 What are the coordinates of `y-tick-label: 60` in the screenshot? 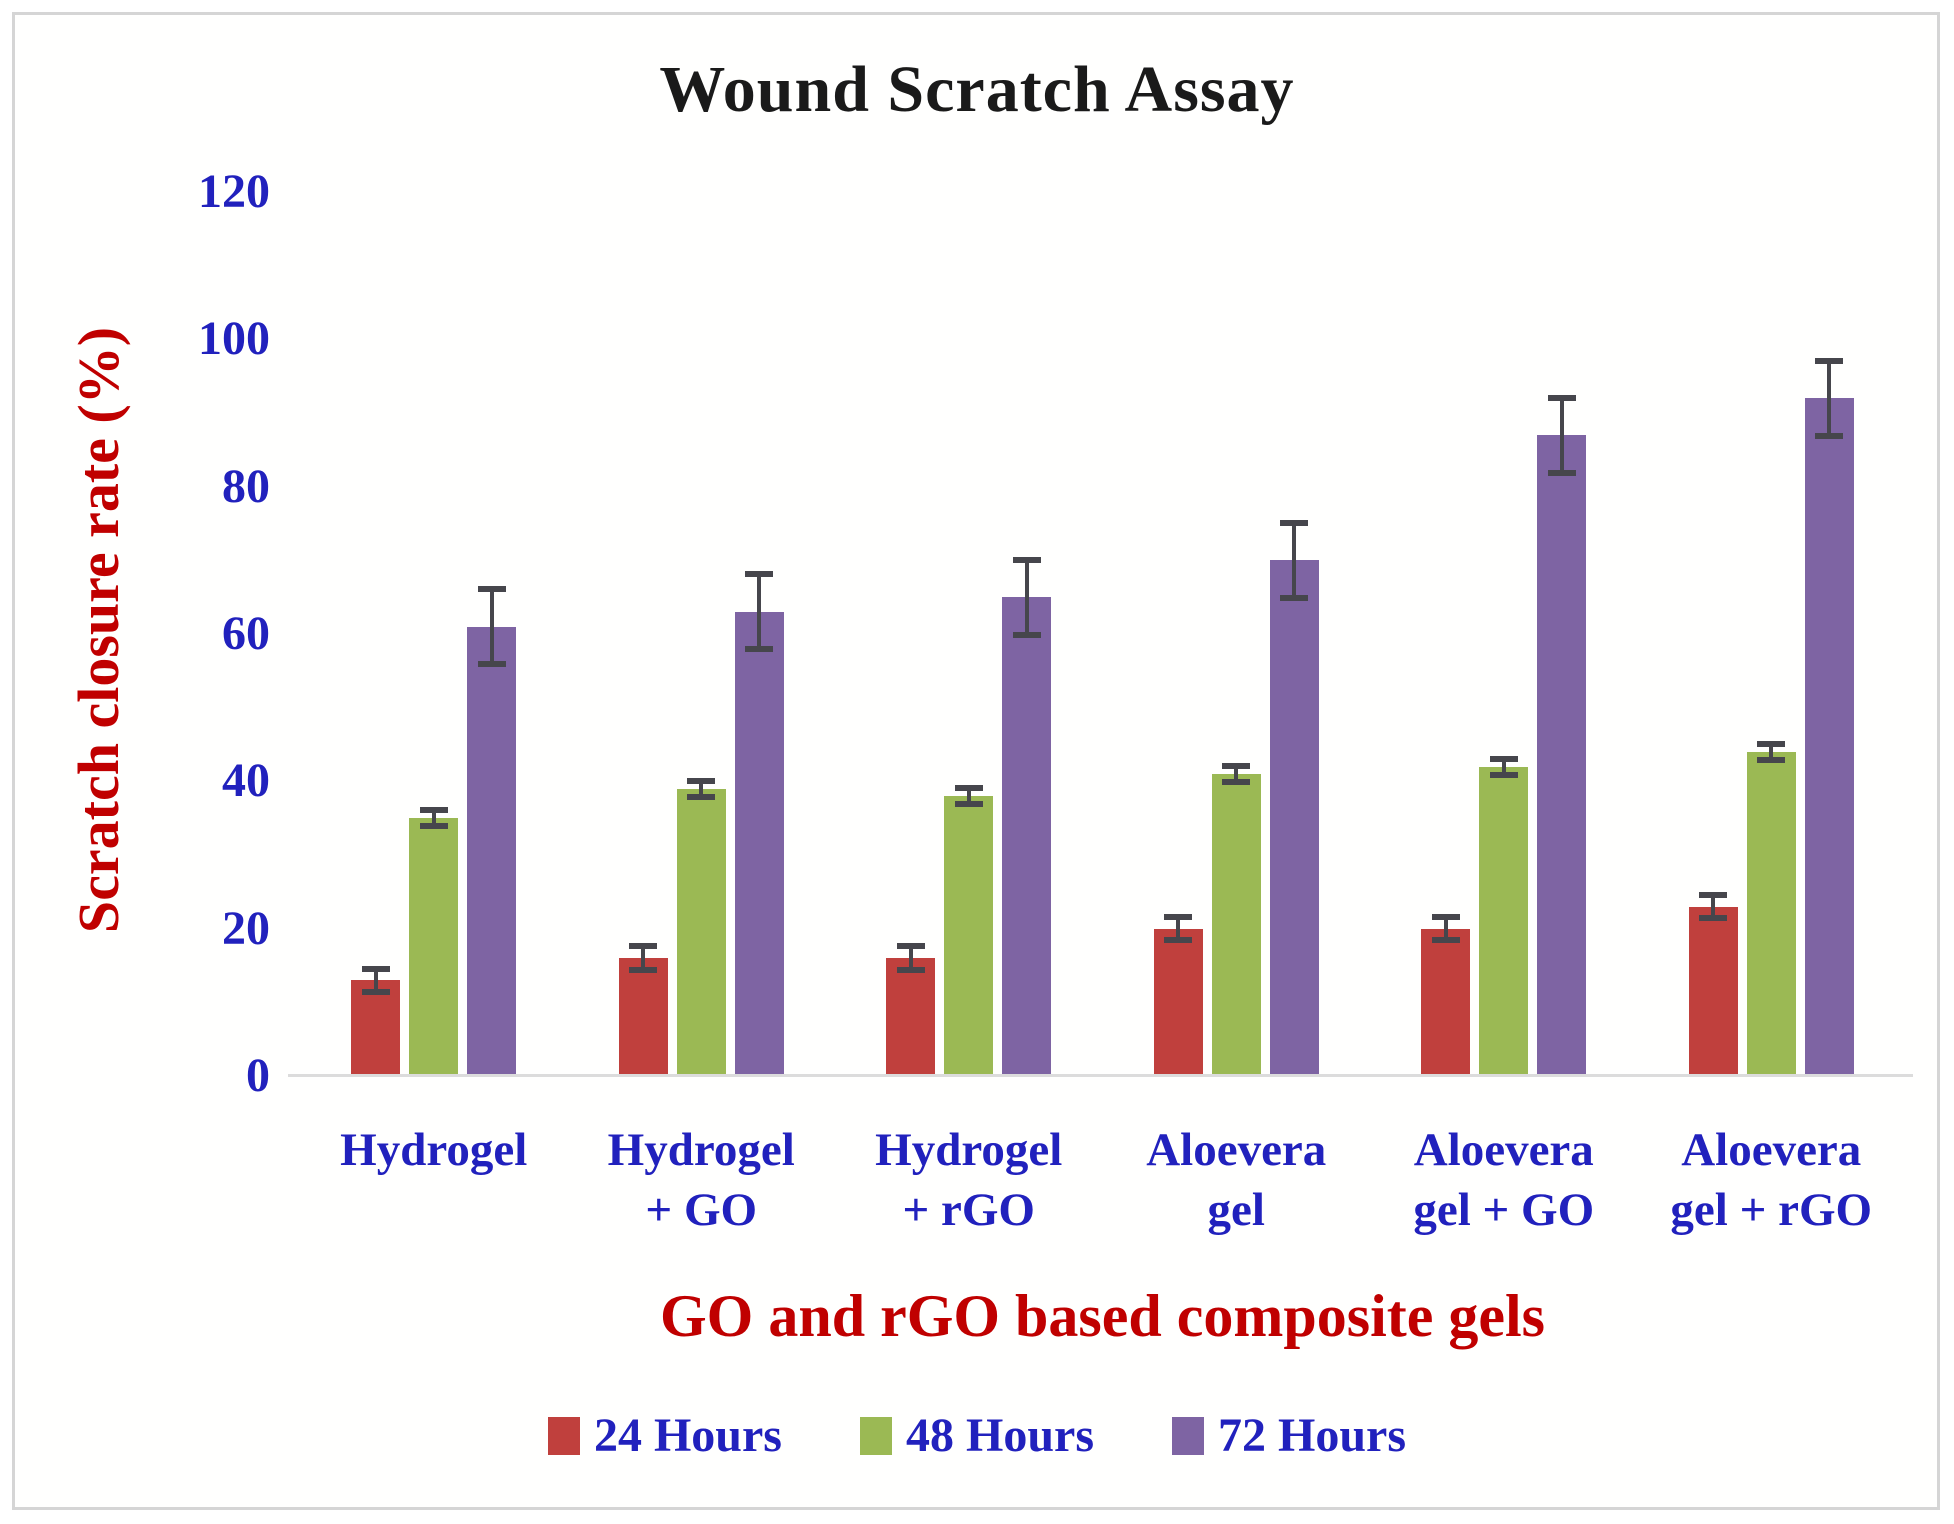 It's located at (246, 633).